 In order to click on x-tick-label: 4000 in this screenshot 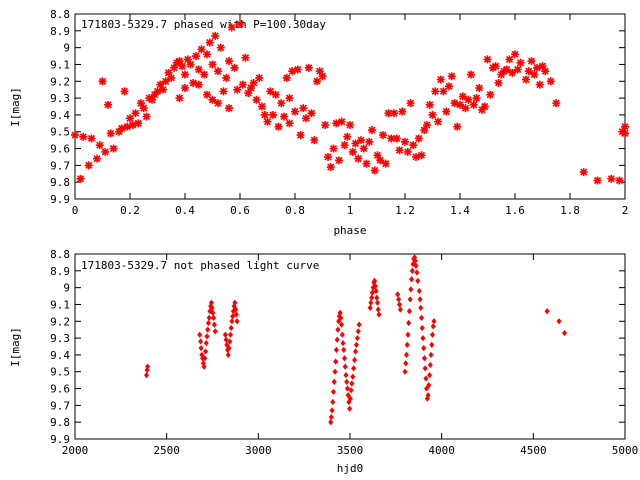, I will do `click(441, 450)`.